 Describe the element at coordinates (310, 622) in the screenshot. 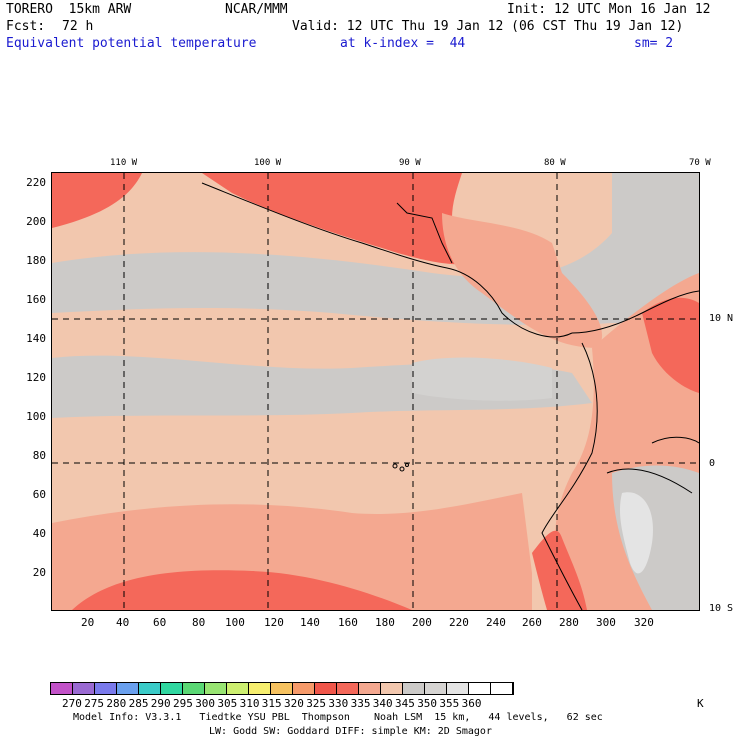

I see `x-tick-140: 140` at that location.